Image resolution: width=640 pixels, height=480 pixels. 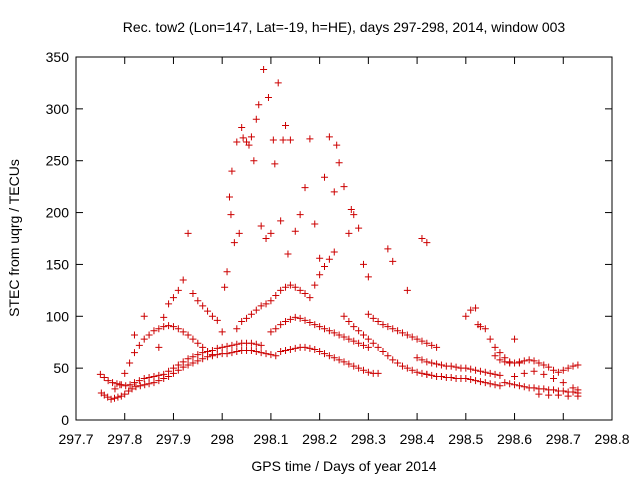 I want to click on y-tick-label: 200, so click(x=58, y=213).